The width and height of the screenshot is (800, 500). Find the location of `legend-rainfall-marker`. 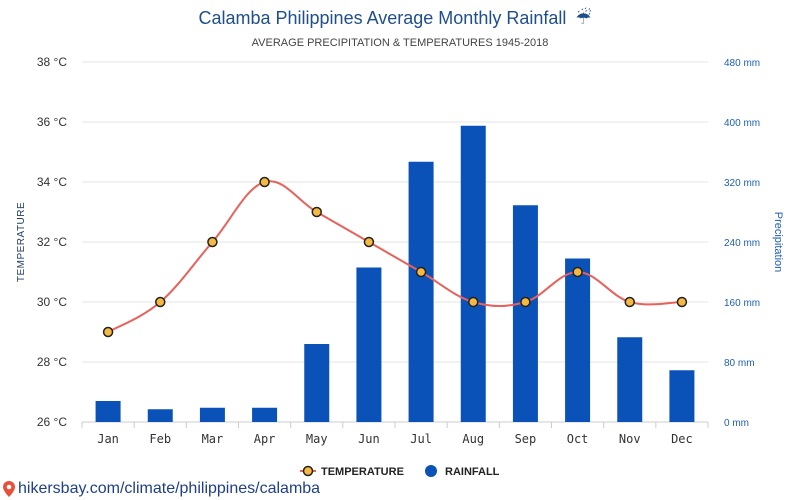

legend-rainfall-marker is located at coordinates (431, 471).